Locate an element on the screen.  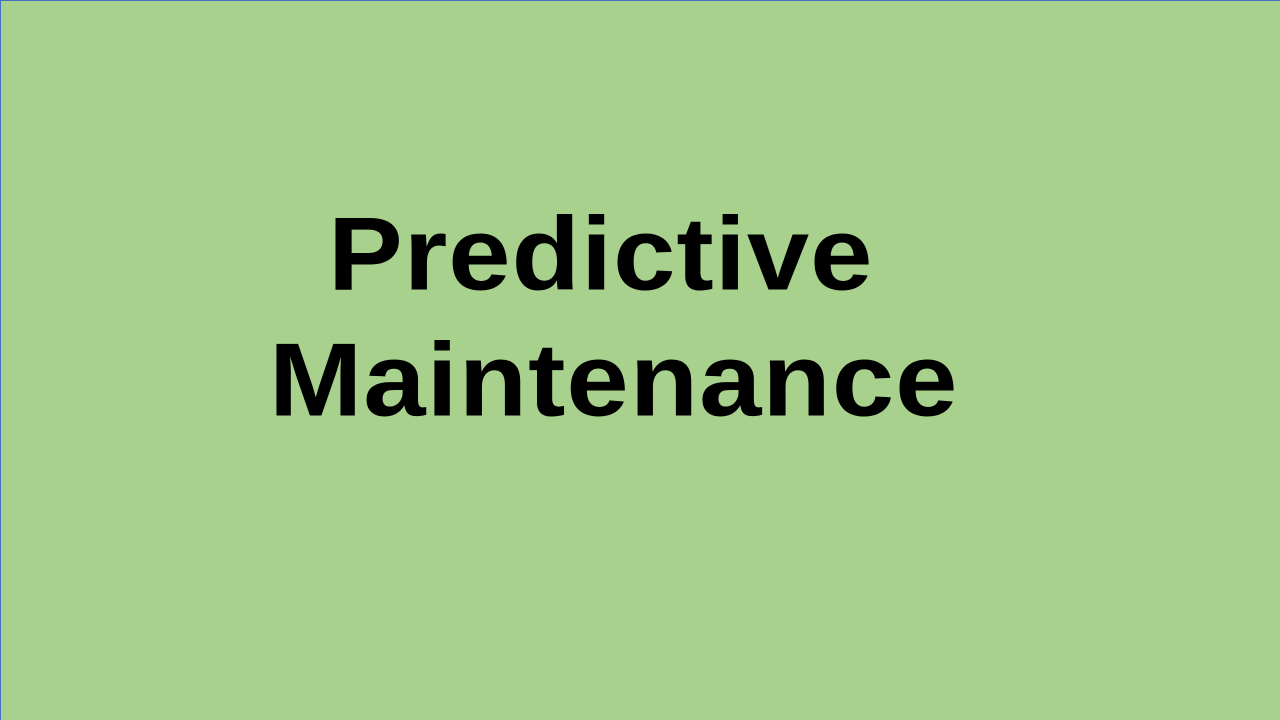
title-line-predictive: Predictive is located at coordinates (601, 253).